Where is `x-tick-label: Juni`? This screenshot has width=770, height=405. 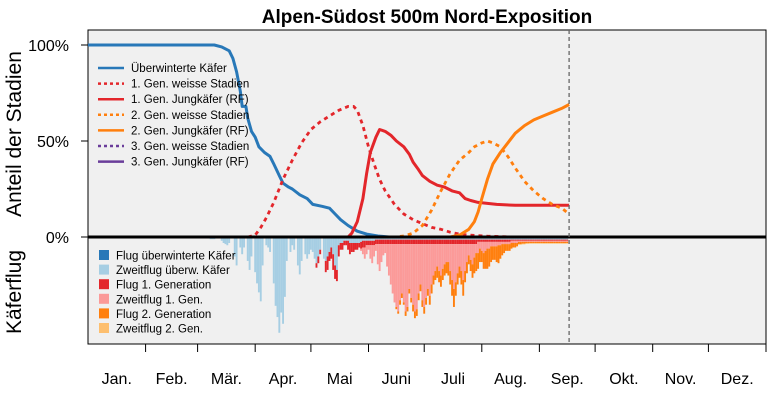 x-tick-label: Juni is located at coordinates (396, 379).